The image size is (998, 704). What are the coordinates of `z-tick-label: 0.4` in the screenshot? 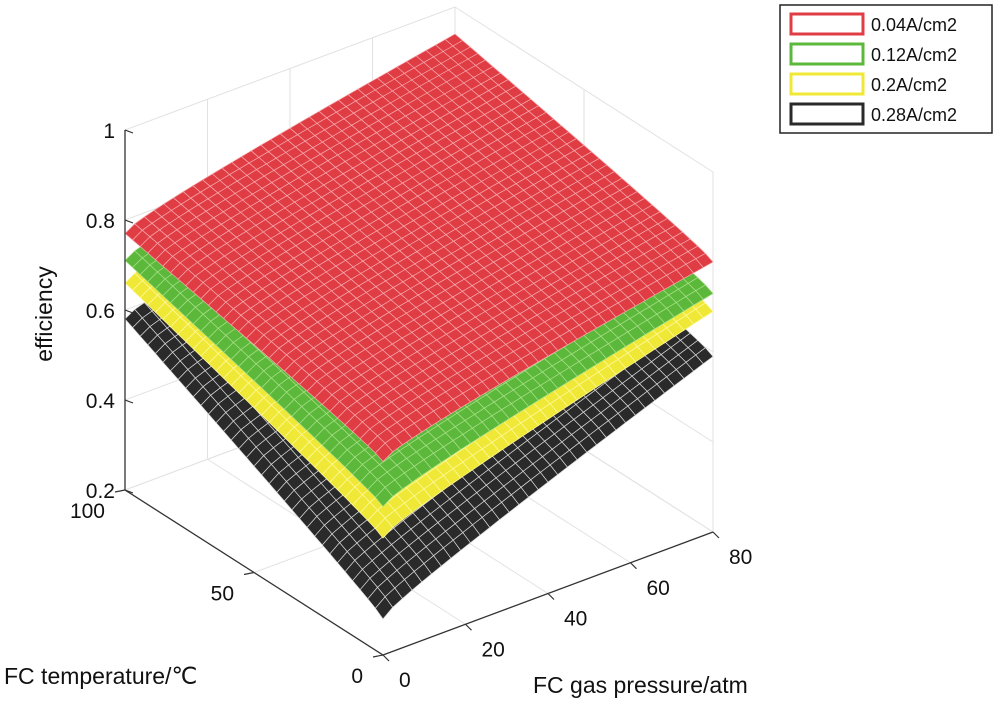 It's located at (101, 401).